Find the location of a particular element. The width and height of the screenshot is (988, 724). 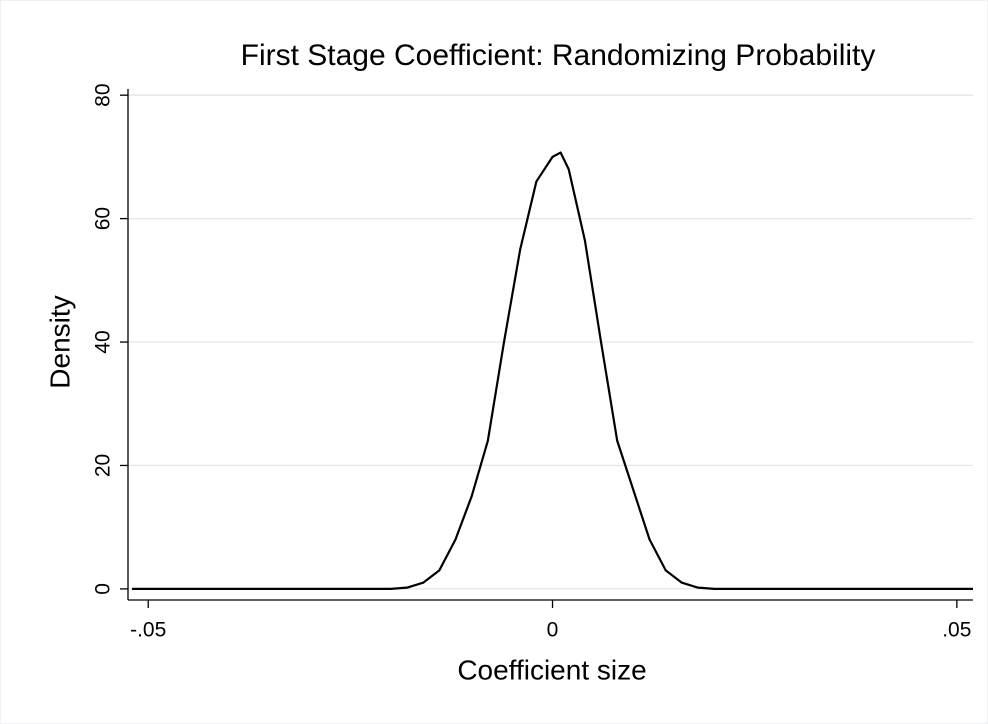

y-axis-label: Density is located at coordinates (59, 341).